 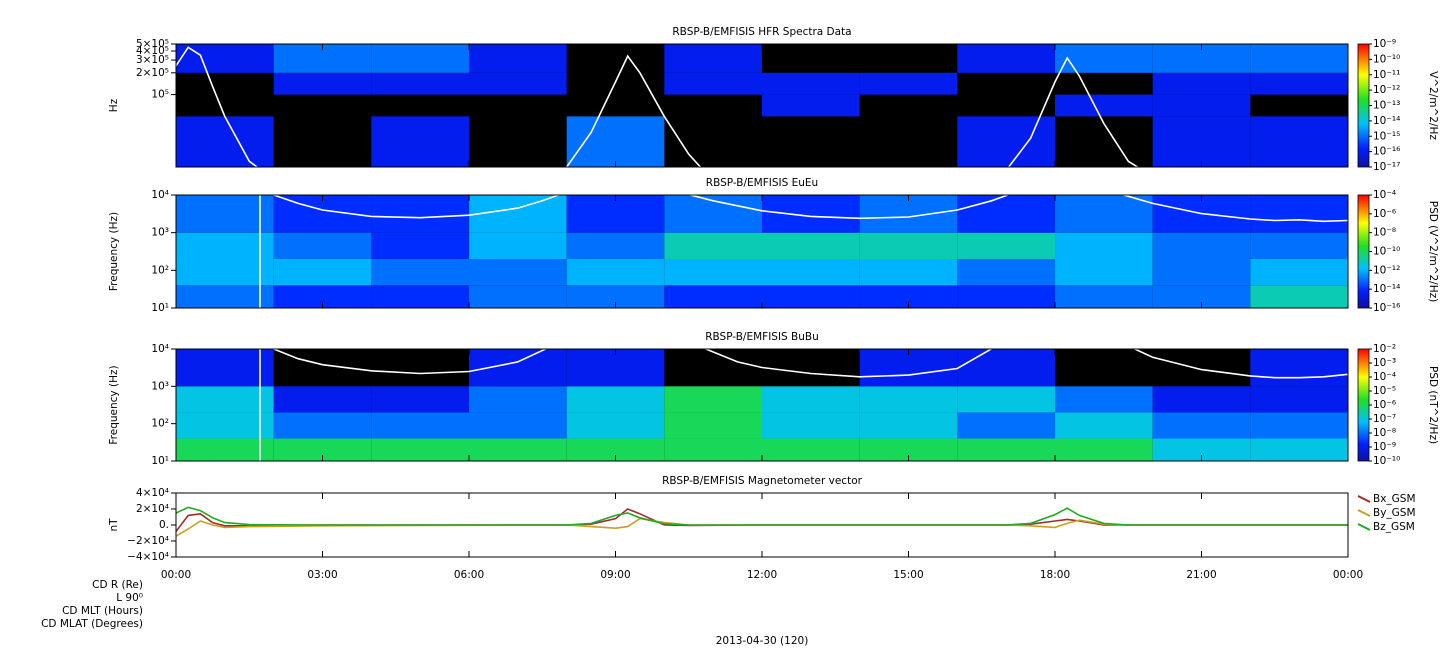 I want to click on ephemeris-label: L 90⁰, so click(x=129, y=598).